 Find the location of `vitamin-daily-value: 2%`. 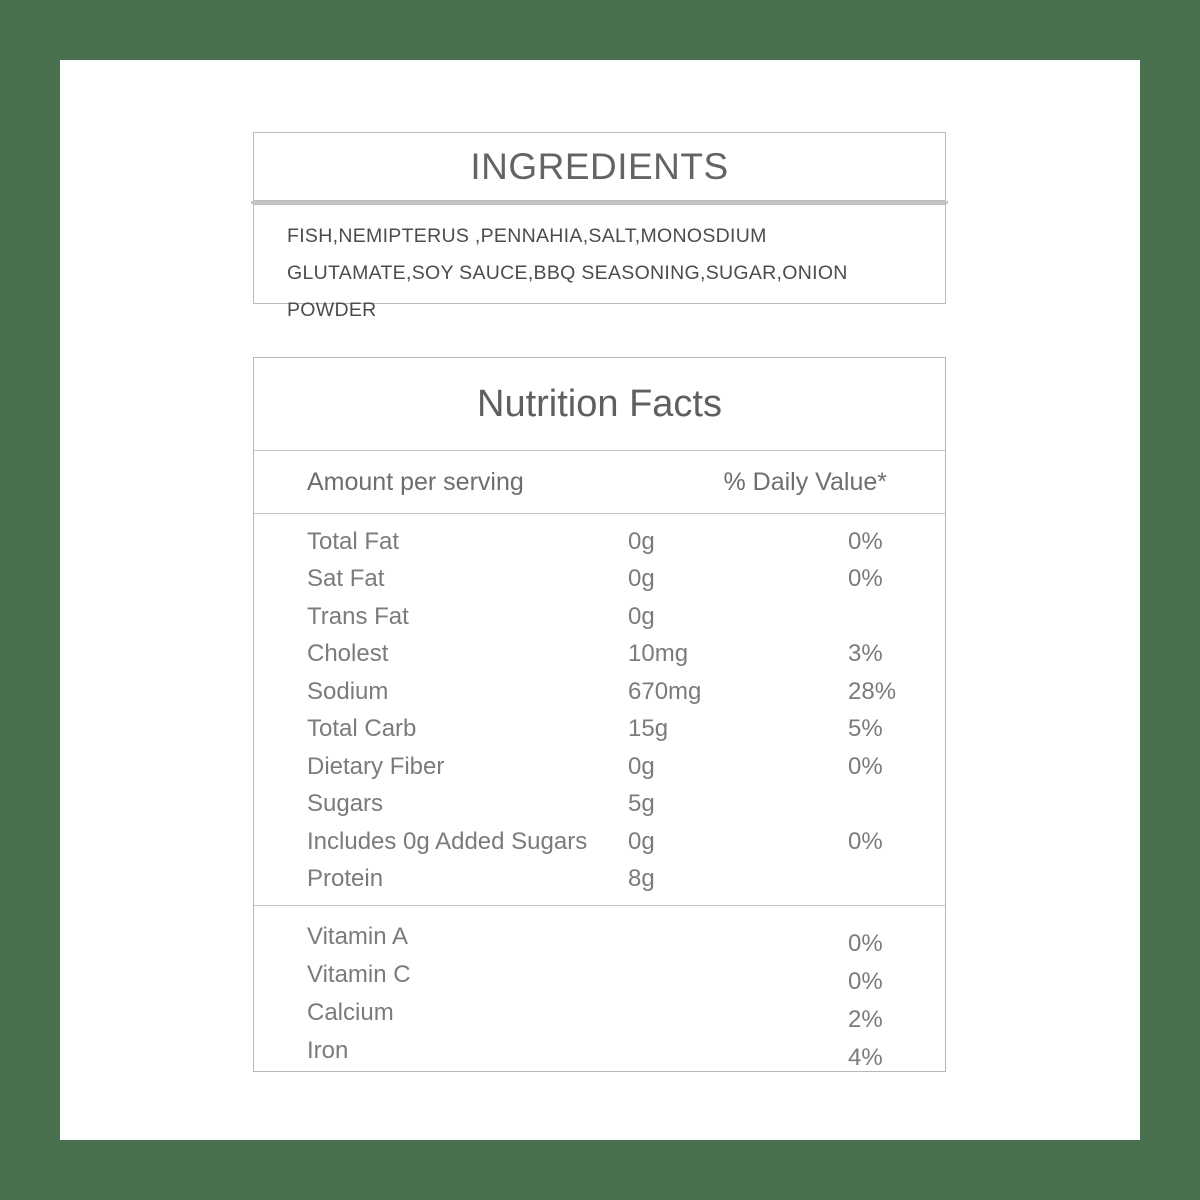

vitamin-daily-value: 2% is located at coordinates (865, 1019).